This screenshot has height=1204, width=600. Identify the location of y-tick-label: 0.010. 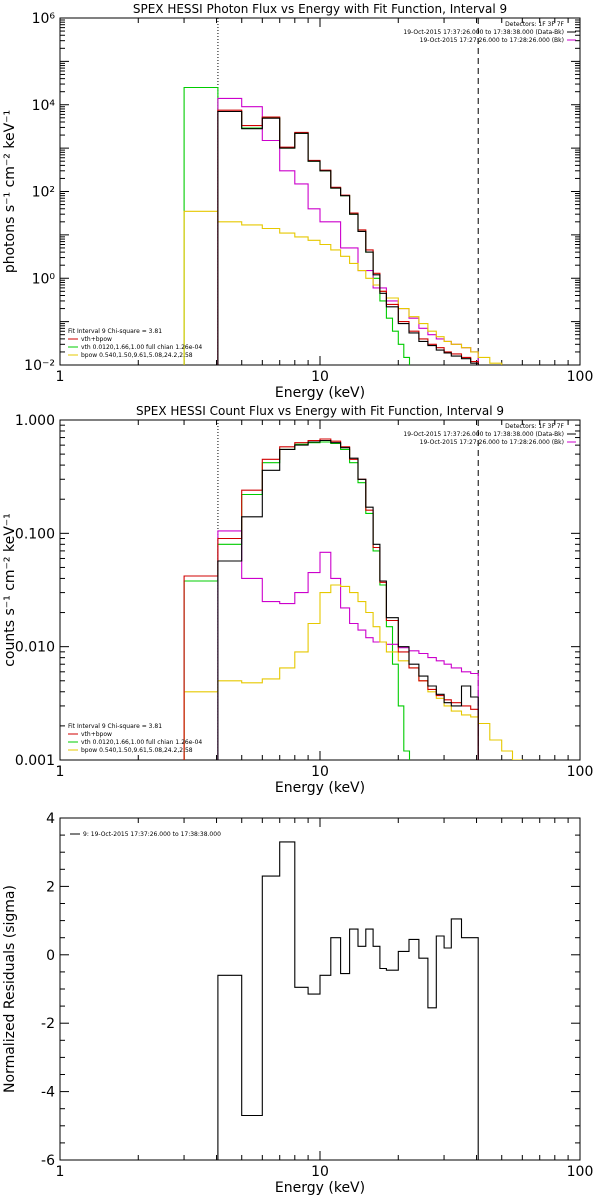
(35, 648).